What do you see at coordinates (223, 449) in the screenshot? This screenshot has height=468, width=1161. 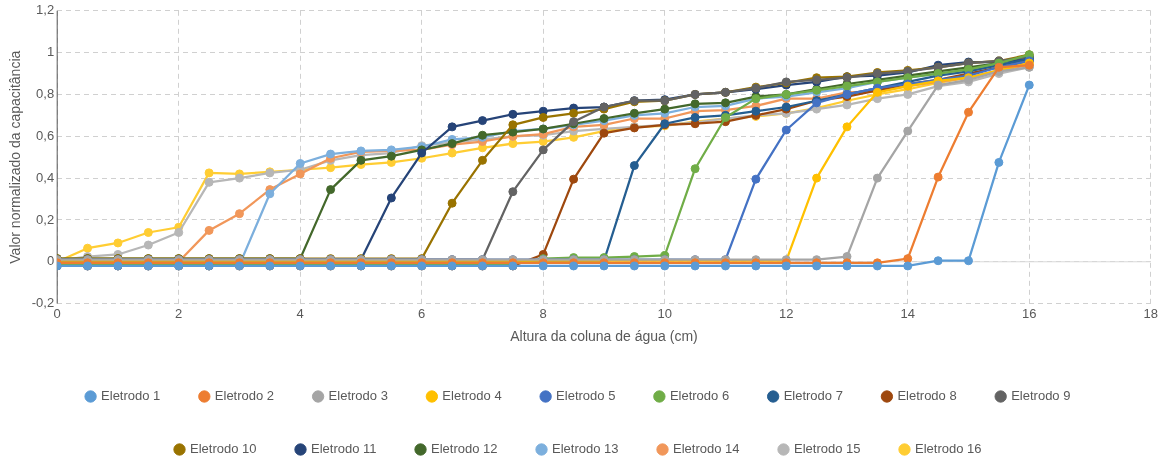 I see `legend-label: Eletrodo 10` at bounding box center [223, 449].